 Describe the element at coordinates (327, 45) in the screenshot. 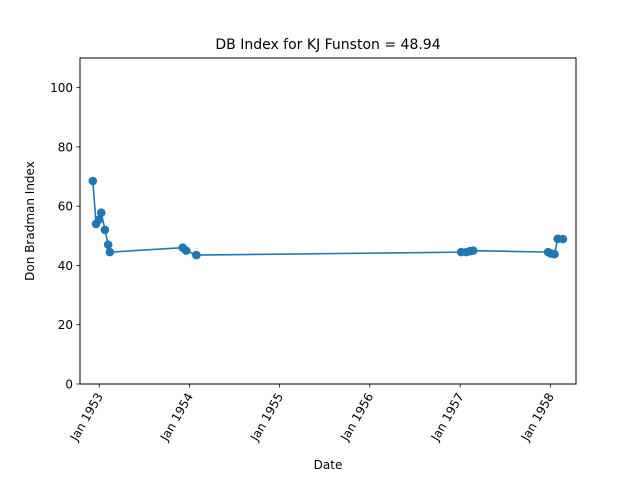

I see `chart-title: DB Index for KJ Funston = 48.94` at that location.